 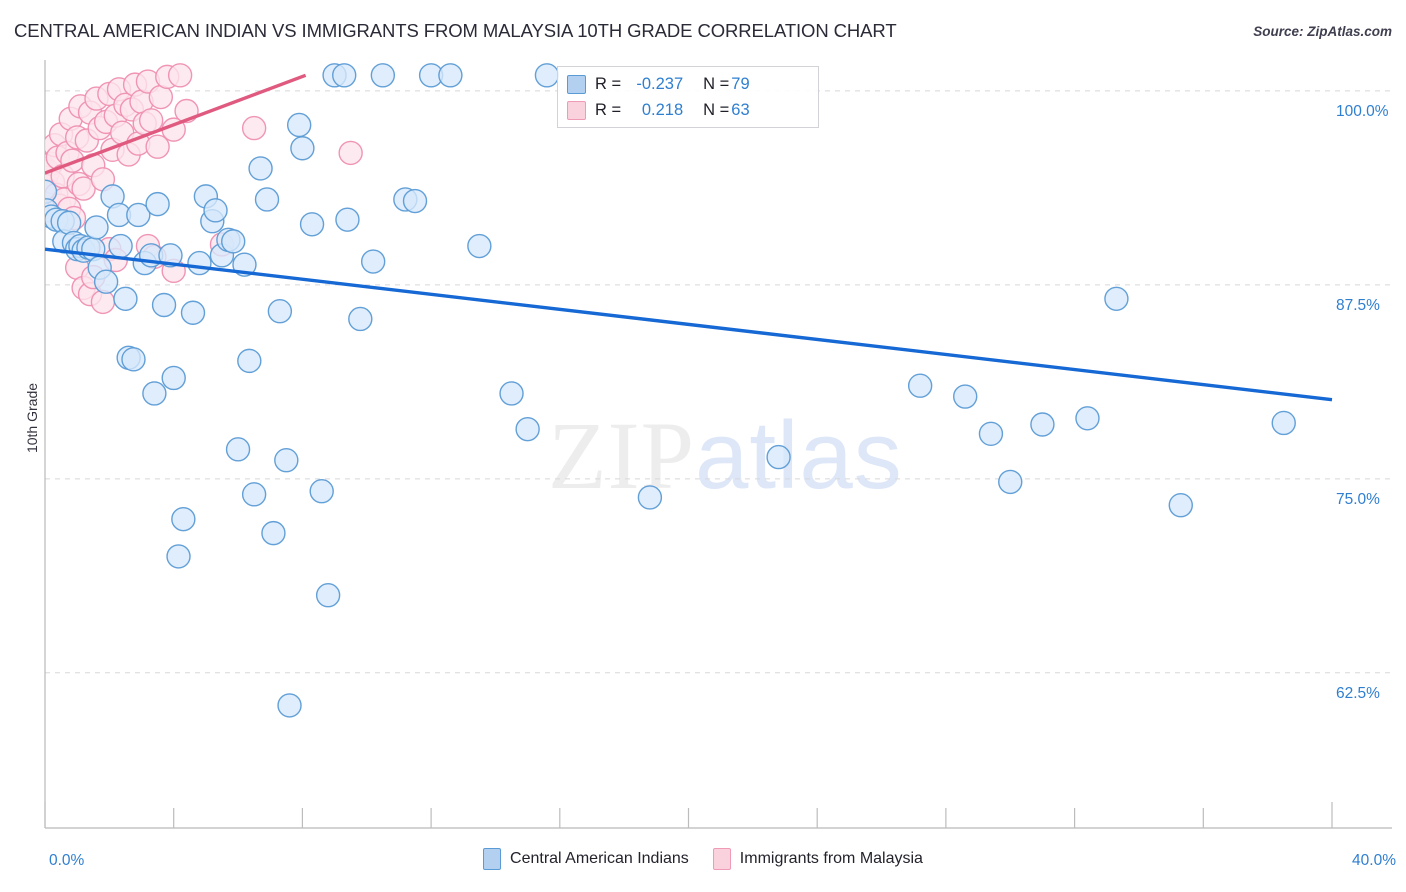 What do you see at coordinates (1358, 305) in the screenshot?
I see `y-tick-label: 87.5%` at bounding box center [1358, 305].